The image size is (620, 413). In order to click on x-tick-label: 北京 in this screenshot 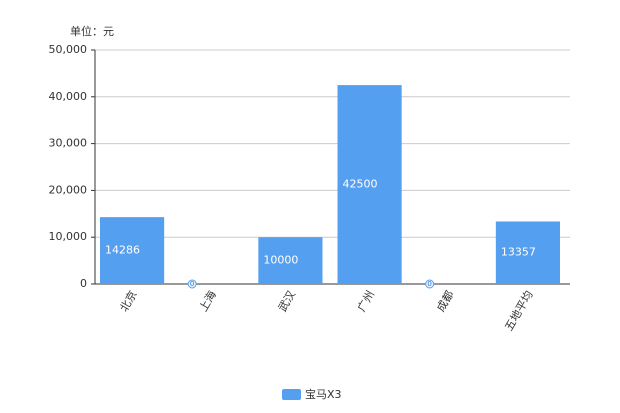, I will do `click(128, 301)`.